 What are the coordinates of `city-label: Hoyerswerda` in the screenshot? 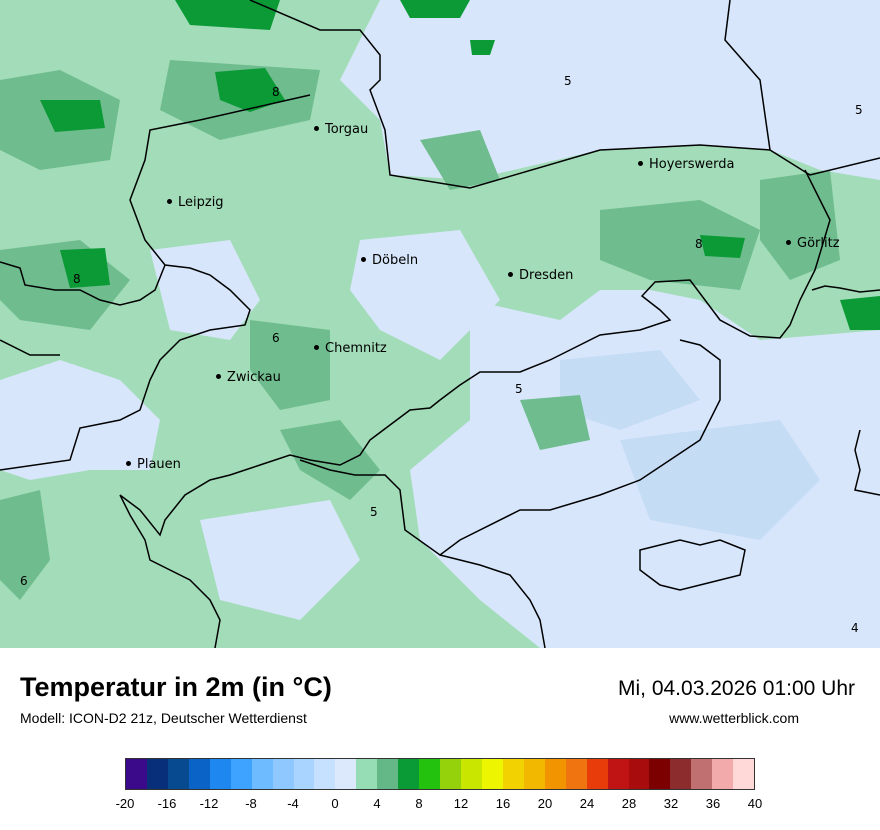 It's located at (686, 165).